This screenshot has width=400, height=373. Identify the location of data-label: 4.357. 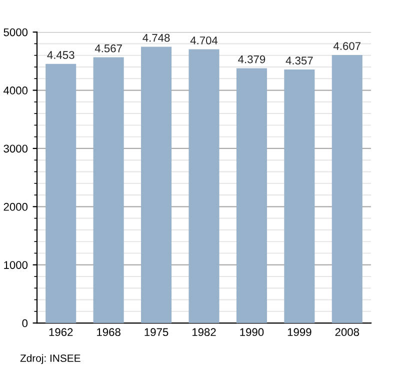
(299, 60).